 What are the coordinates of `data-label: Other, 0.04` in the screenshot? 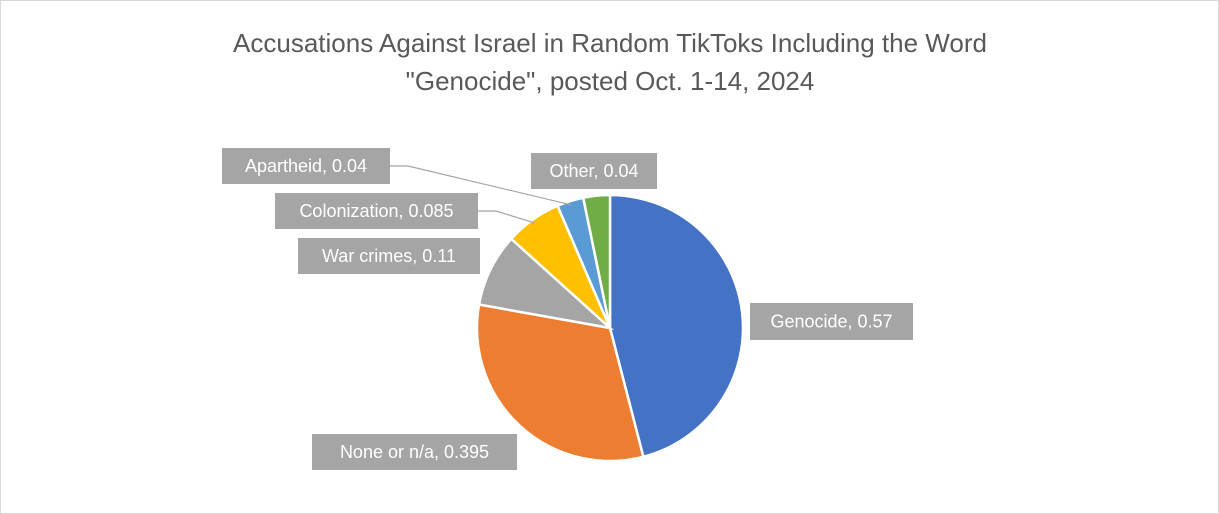 It's located at (593, 171).